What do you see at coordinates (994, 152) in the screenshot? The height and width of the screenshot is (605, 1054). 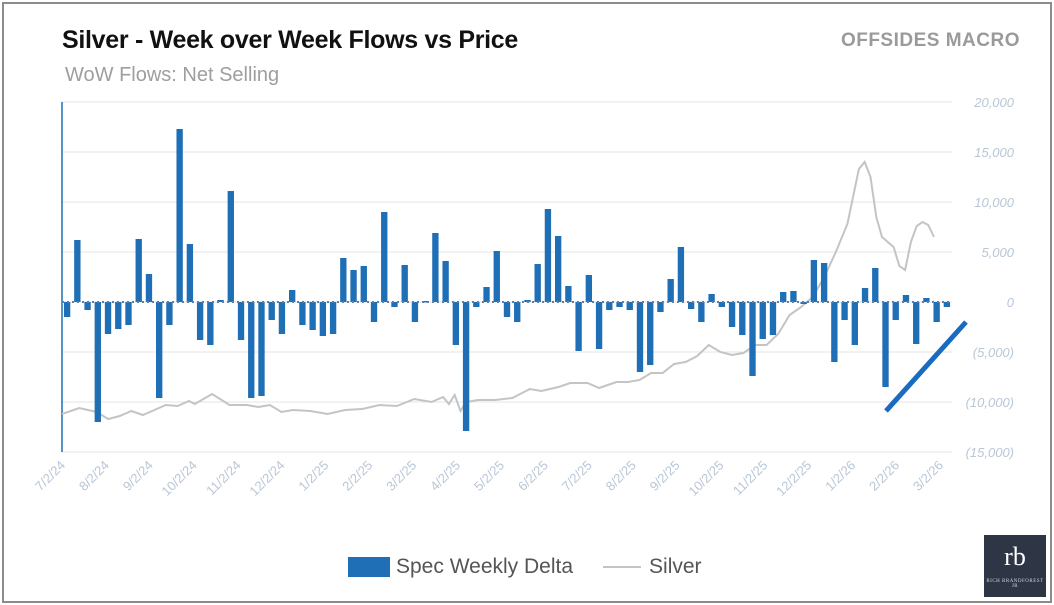 I see `y-tick-label: 15,000` at bounding box center [994, 152].